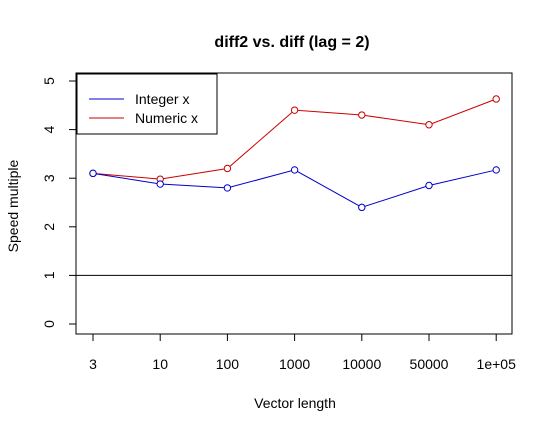  Describe the element at coordinates (49, 324) in the screenshot. I see `y-tick-label: 0` at that location.